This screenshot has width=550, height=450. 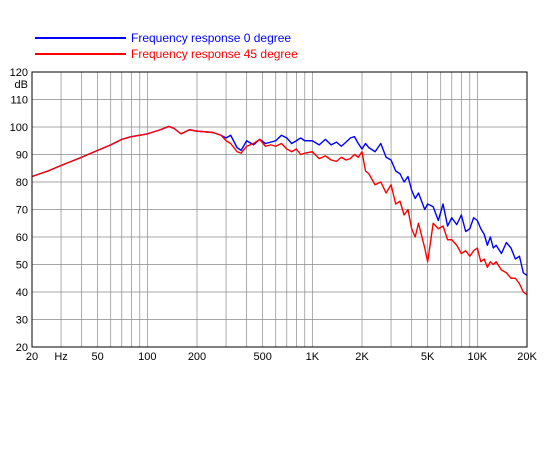 I want to click on x-tick-label: 100, so click(x=147, y=357).